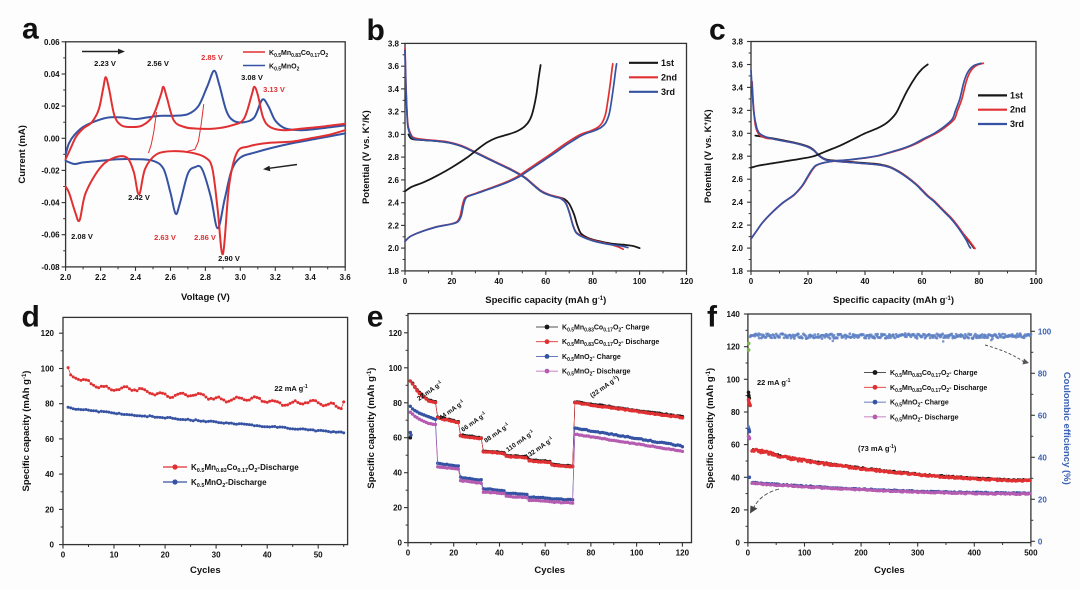 The height and width of the screenshot is (589, 1080). Describe the element at coordinates (52, 138) in the screenshot. I see `svg-text: 0.00` at that location.